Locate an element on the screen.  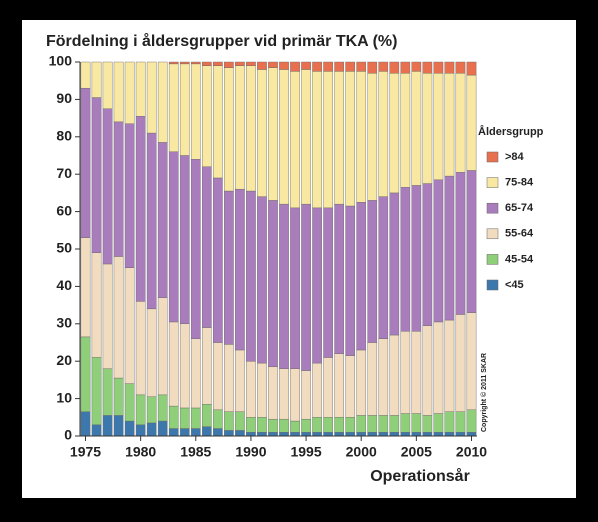
y-tick-label: 70 is located at coordinates (64, 173).